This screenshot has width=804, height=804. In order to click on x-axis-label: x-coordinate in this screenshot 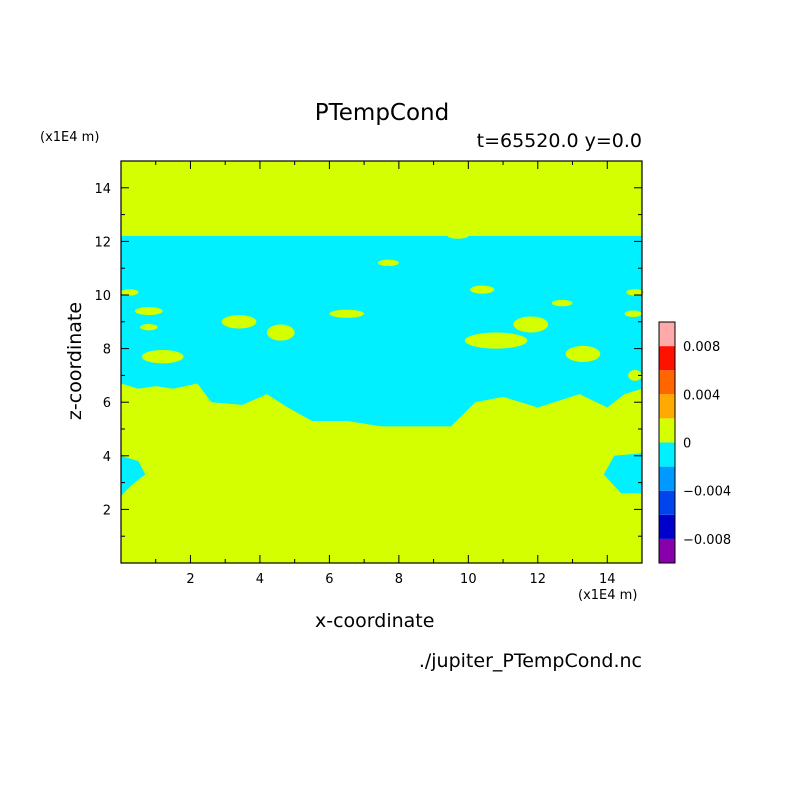, I will do `click(375, 621)`.